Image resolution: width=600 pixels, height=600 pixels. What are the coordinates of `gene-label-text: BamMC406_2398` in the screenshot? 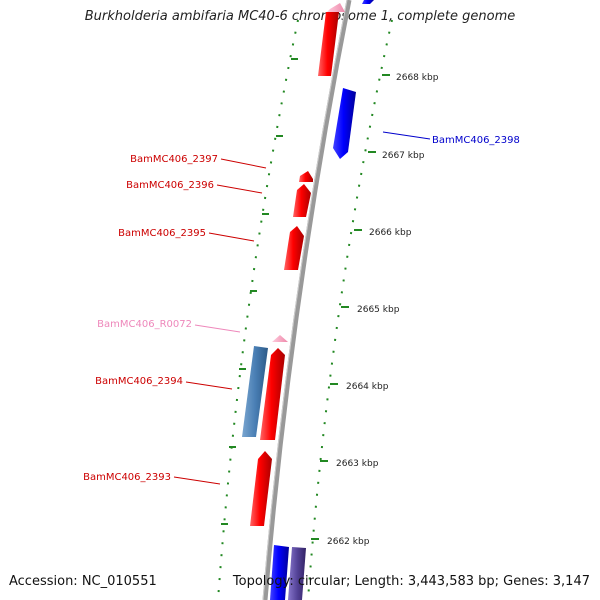 It's located at (476, 140).